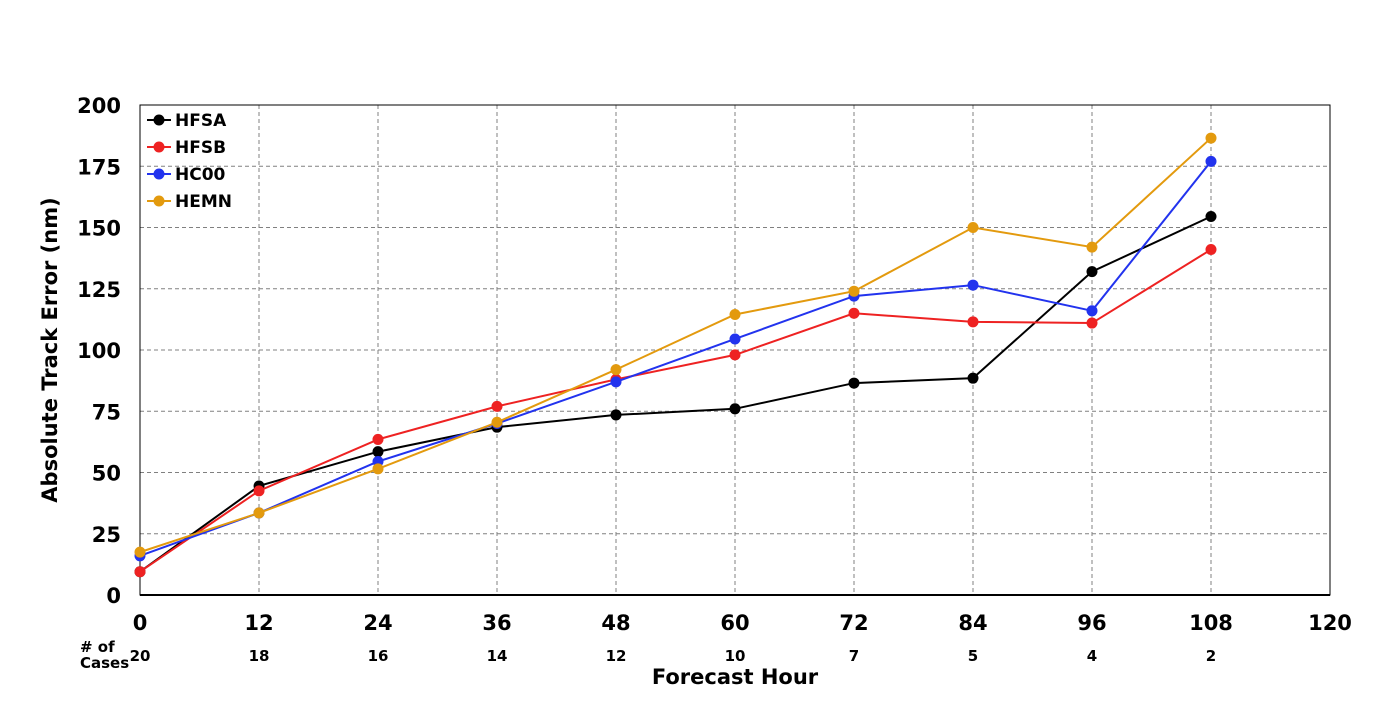  I want to click on y-tick-label: 100, so click(99, 351).